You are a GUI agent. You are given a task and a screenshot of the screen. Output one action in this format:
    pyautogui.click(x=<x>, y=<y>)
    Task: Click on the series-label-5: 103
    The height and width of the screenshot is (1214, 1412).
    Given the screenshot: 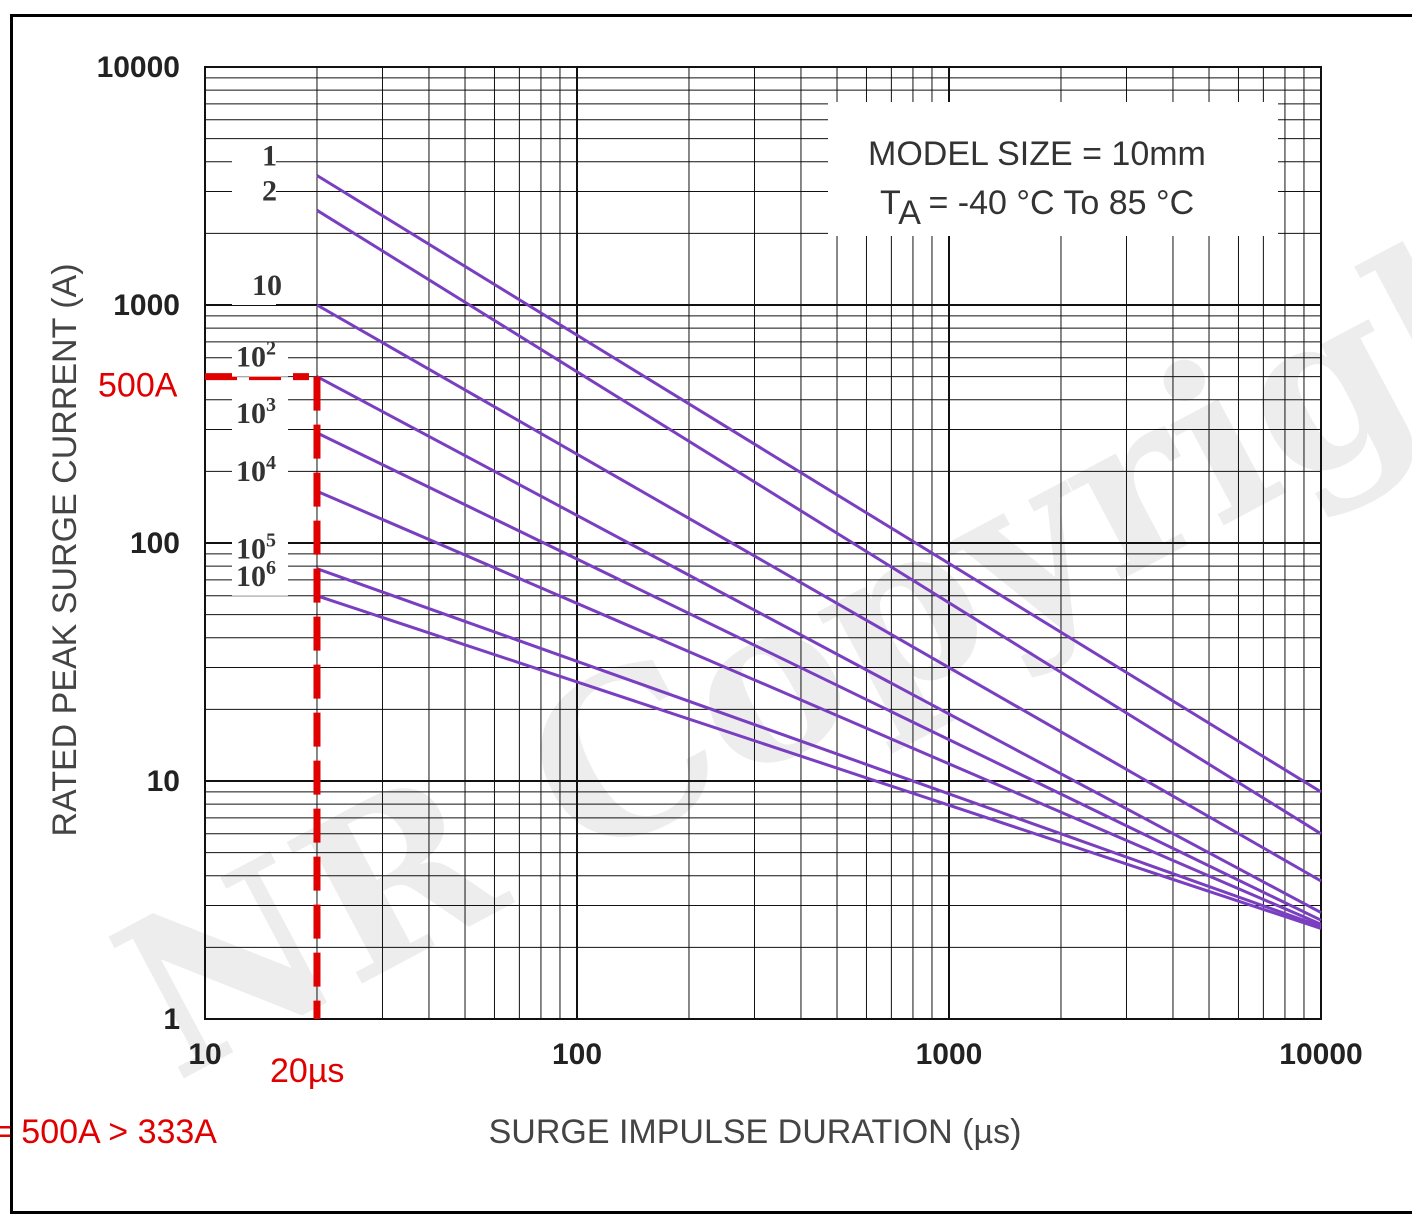 What is the action you would take?
    pyautogui.click(x=260, y=413)
    